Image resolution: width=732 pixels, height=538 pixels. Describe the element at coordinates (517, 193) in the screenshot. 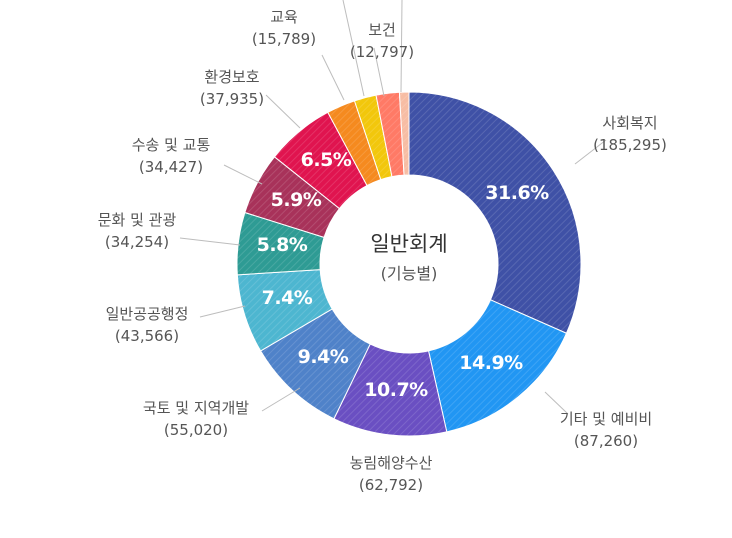

I see `slice-percent-1: 31.6%` at that location.